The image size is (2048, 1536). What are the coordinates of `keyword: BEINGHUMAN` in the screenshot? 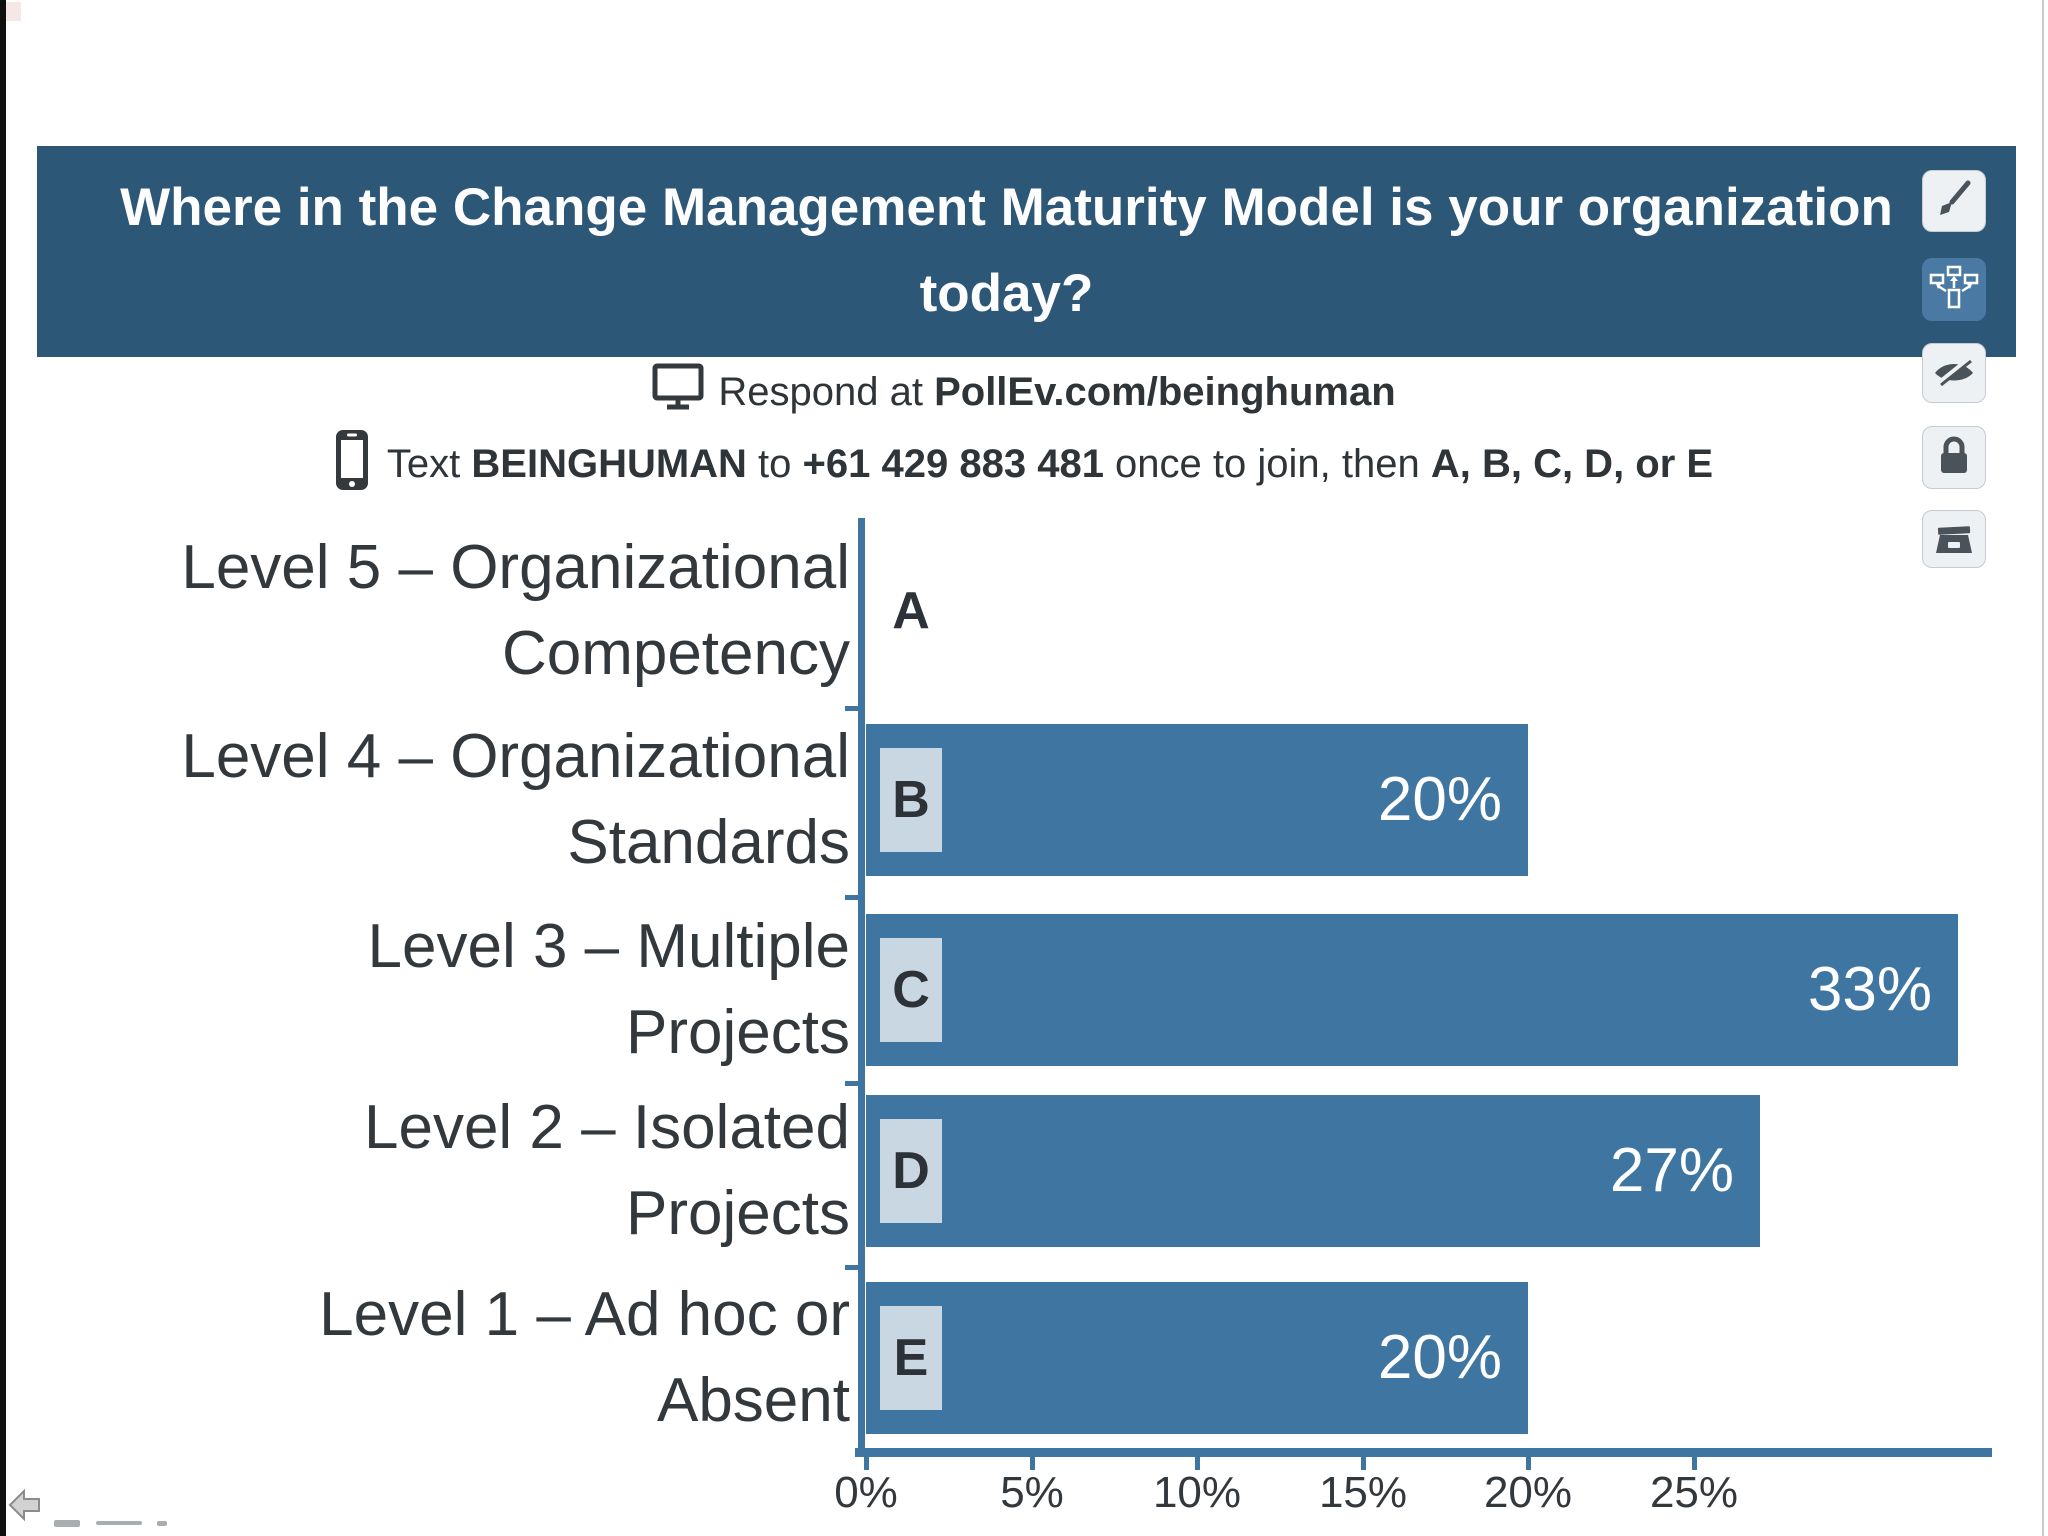 It's located at (609, 464).